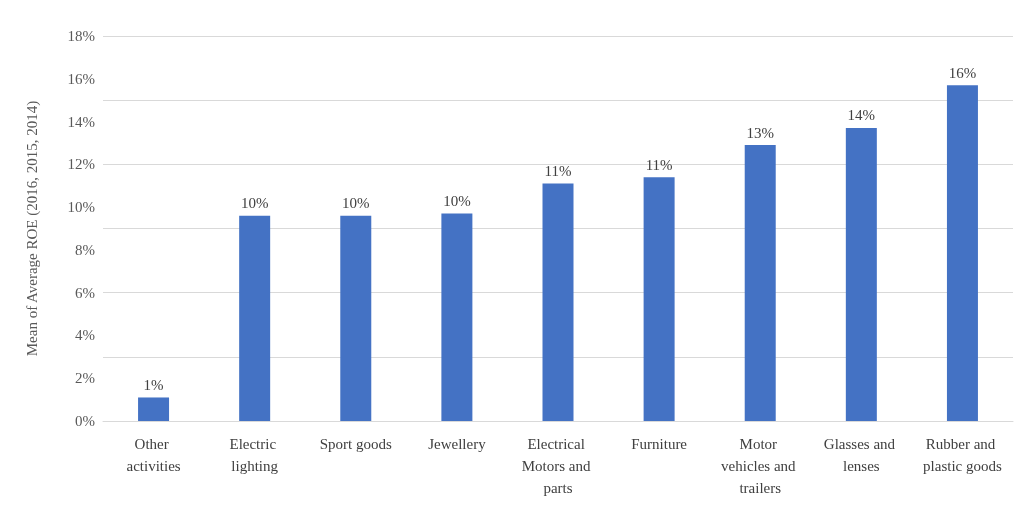 Image resolution: width=1027 pixels, height=505 pixels. What do you see at coordinates (659, 444) in the screenshot?
I see `x-tick-label: Furniture` at bounding box center [659, 444].